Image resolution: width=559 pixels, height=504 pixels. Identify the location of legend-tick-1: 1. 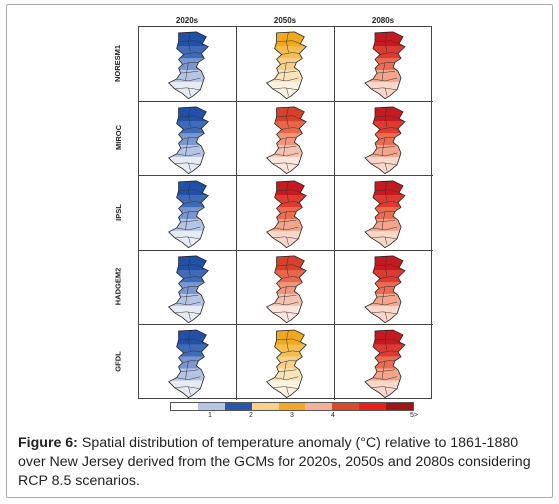
(210, 415).